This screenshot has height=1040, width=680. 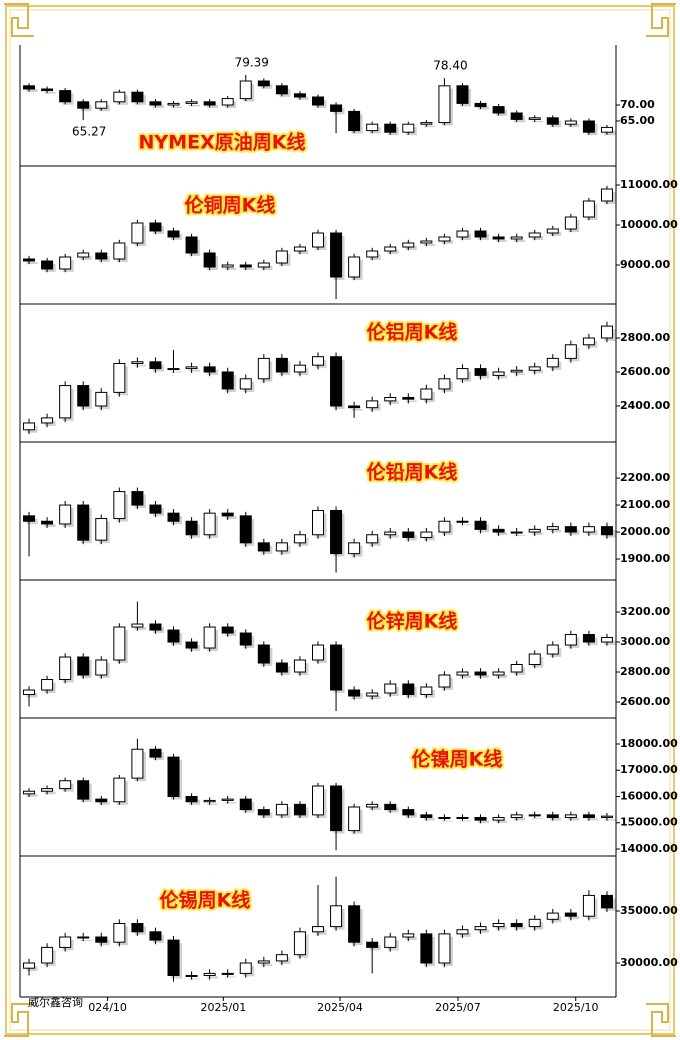 I want to click on panel-title: 伦铅周K线, so click(x=412, y=472).